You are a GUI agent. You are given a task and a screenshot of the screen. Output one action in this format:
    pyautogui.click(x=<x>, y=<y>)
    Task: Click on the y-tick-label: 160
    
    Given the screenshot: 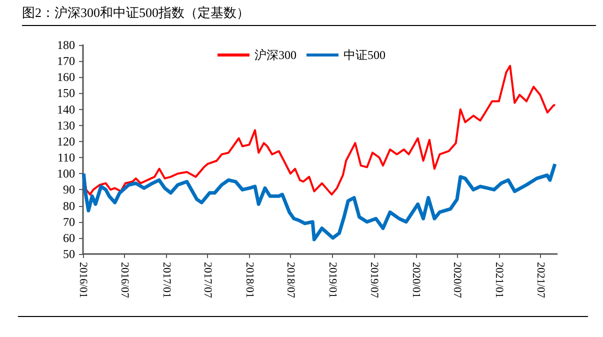 What is the action you would take?
    pyautogui.click(x=66, y=77)
    